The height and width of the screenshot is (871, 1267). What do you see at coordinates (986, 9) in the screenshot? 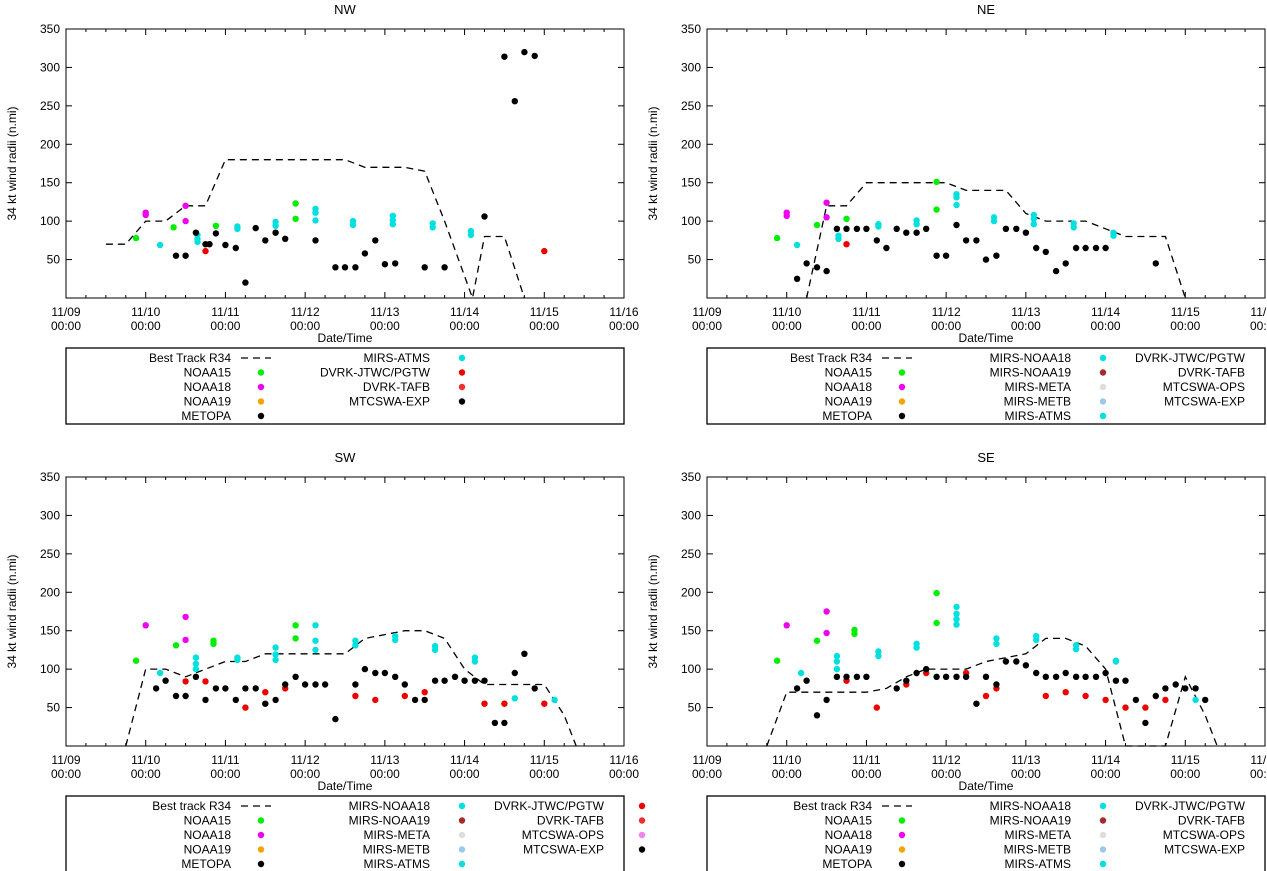
I see `chart-title: NE` at bounding box center [986, 9].